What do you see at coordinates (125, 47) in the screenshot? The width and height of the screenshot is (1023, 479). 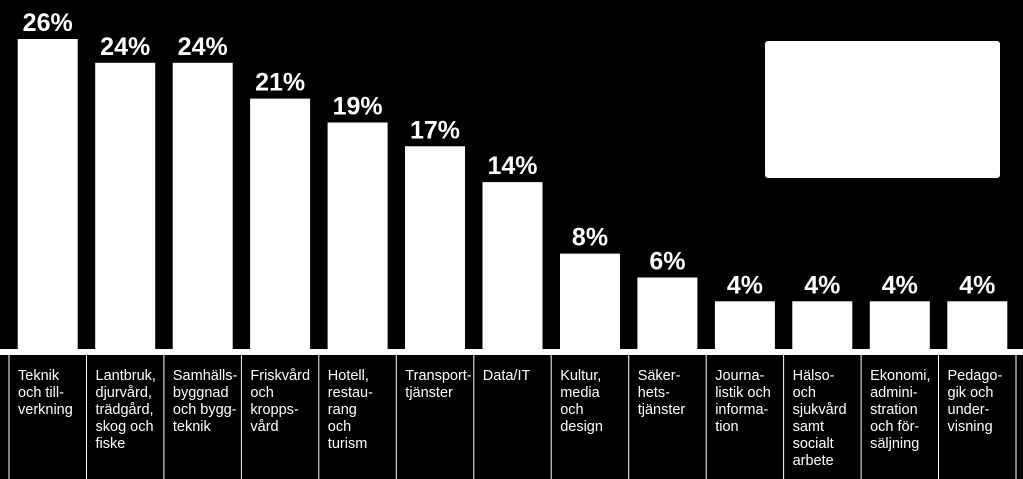 I see `value-label-1: 24%` at bounding box center [125, 47].